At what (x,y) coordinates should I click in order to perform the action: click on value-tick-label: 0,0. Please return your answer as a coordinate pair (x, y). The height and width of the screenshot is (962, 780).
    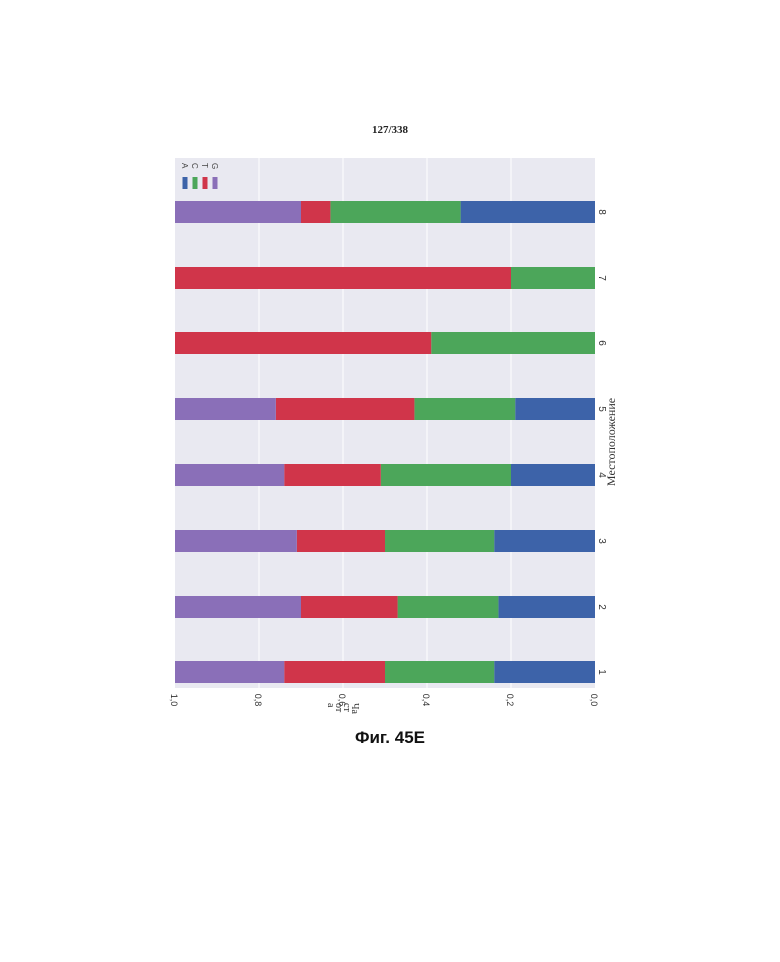
    Looking at the image, I should click on (594, 700).